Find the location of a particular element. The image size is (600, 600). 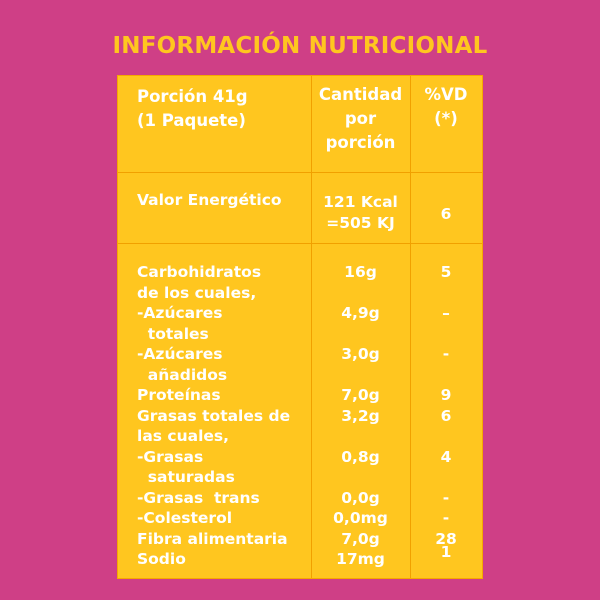

dv-sodio: 1 is located at coordinates (446, 552).